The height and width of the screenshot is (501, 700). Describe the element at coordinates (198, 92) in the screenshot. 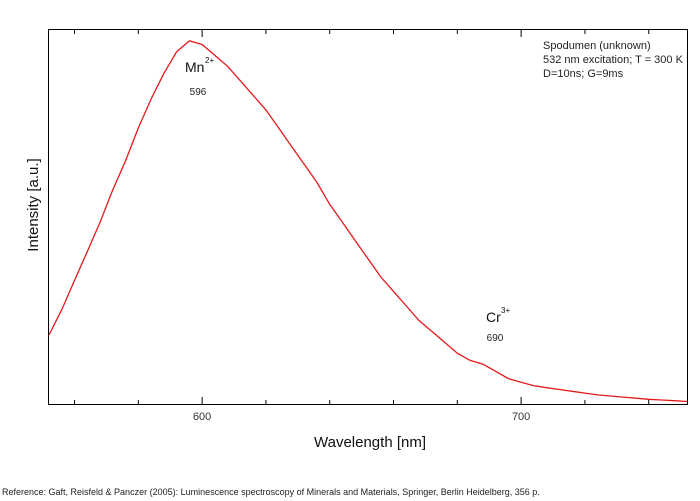

I see `annotation-mn-wavelength: 596` at that location.